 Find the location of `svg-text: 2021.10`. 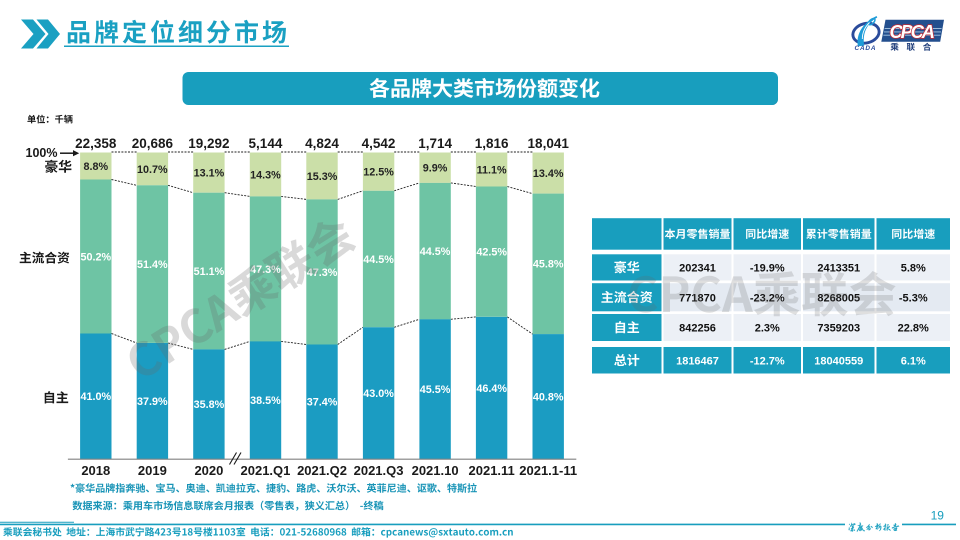

svg-text: 2021.10 is located at coordinates (435, 470).